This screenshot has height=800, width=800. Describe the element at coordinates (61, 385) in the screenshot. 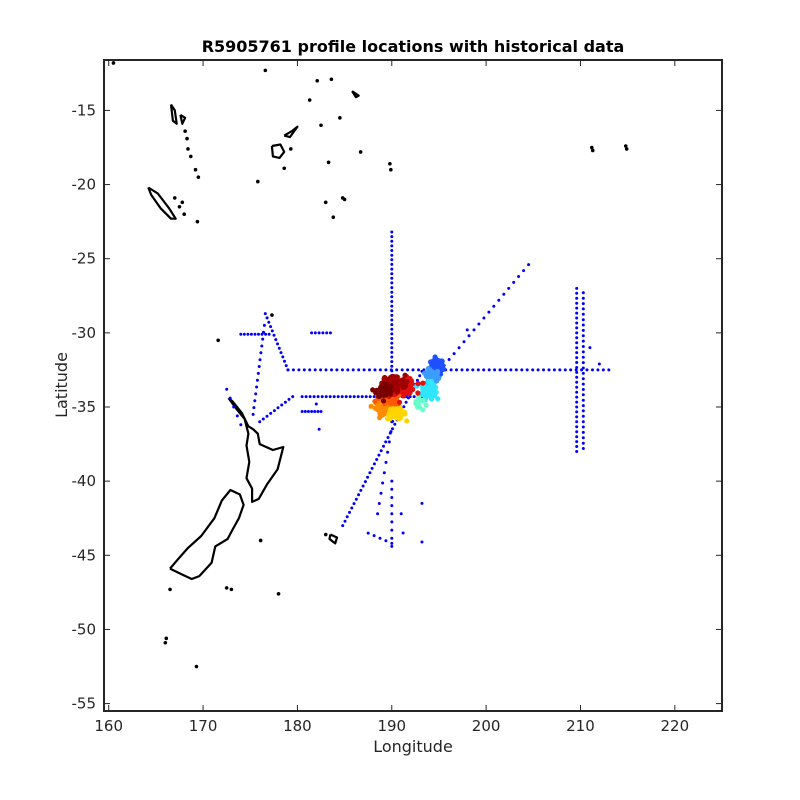

I see `y-axis-label: Latitude` at that location.